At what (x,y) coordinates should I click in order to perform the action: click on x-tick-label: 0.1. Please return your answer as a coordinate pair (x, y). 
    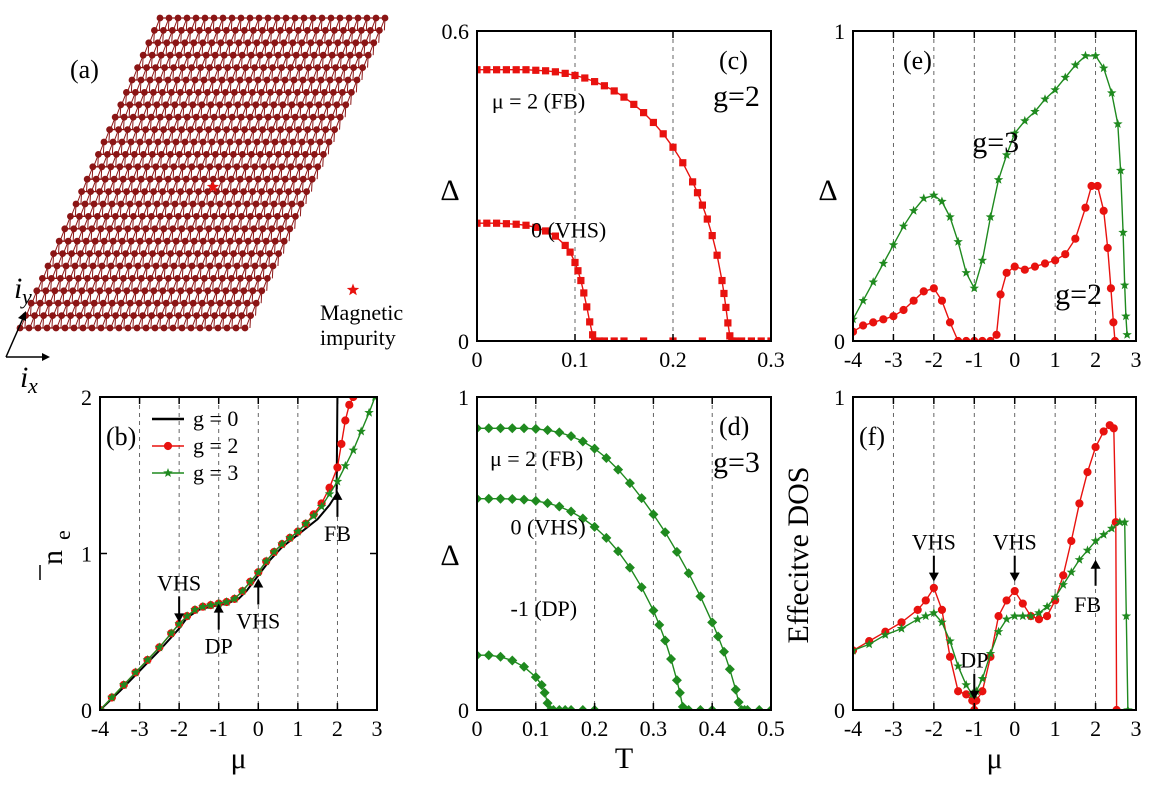
    Looking at the image, I should click on (536, 728).